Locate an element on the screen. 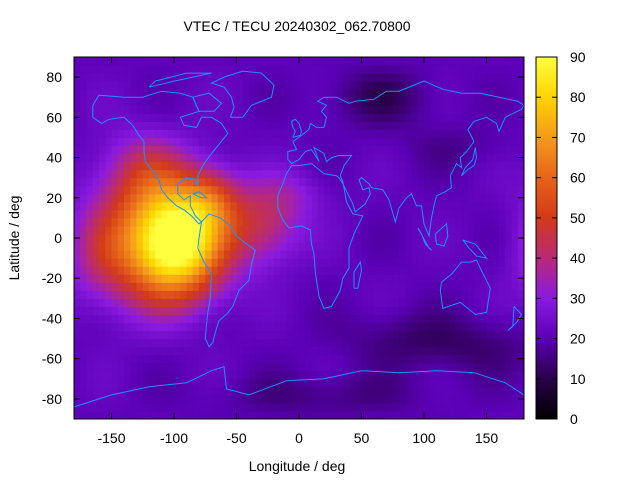 Image resolution: width=640 pixels, height=485 pixels. y-tick-label: -40 is located at coordinates (52, 318).